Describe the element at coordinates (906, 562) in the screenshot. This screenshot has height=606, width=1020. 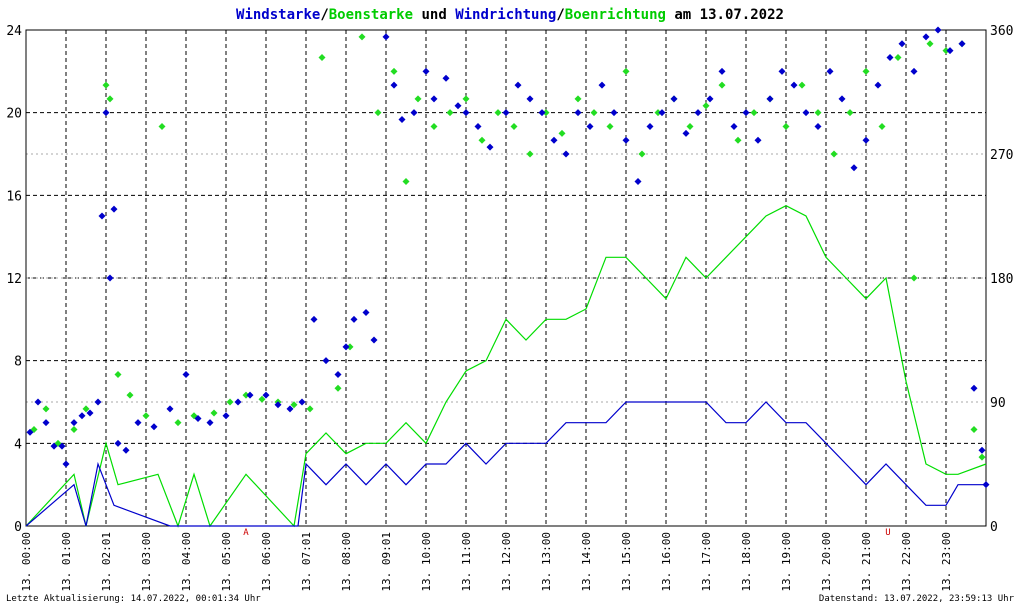
I see `x-tick-label: 13. 22:00` at that location.